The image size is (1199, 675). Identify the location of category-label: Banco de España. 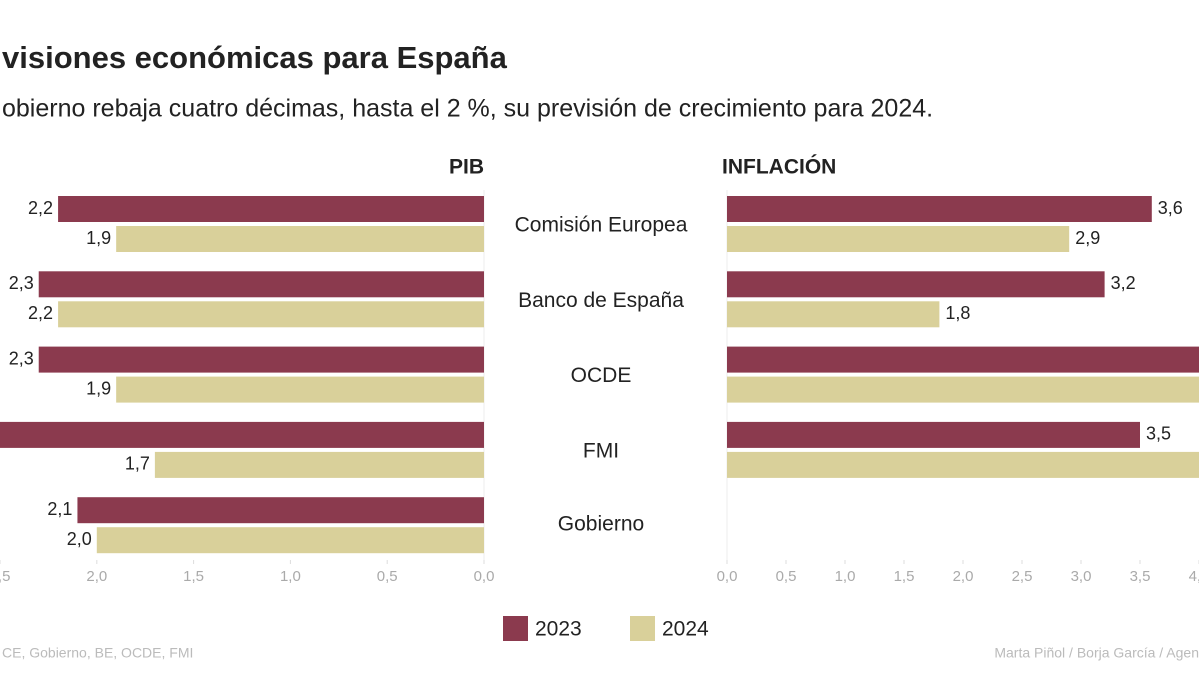
(601, 300).